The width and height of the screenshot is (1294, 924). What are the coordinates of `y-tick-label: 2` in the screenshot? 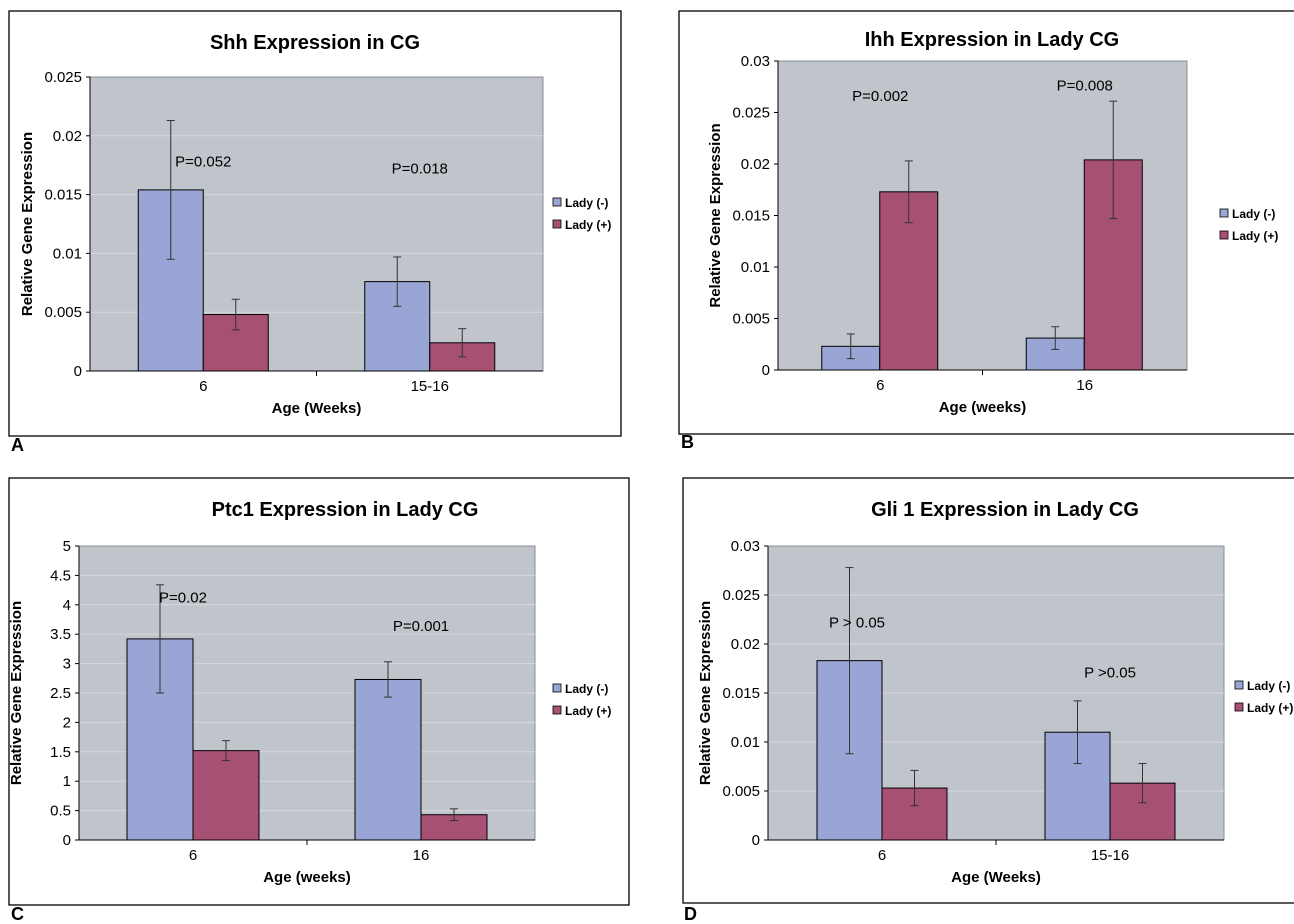 It's located at (67, 722).